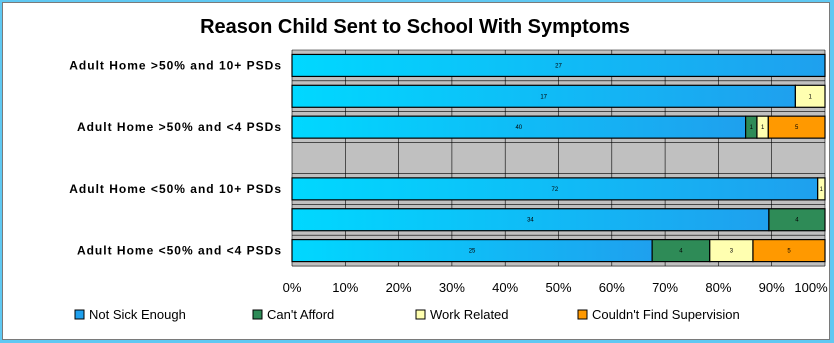 Image resolution: width=834 pixels, height=343 pixels. What do you see at coordinates (175, 65) in the screenshot?
I see `category-label: Adult Home >50% and 10+ PSDs` at bounding box center [175, 65].